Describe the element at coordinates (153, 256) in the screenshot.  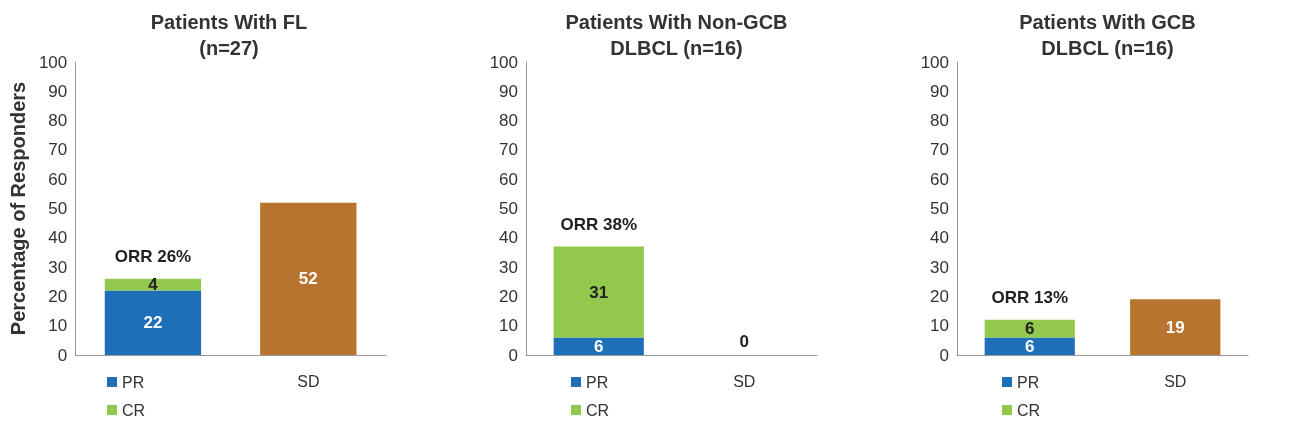
I see `annotation: ORR 26%` at that location.